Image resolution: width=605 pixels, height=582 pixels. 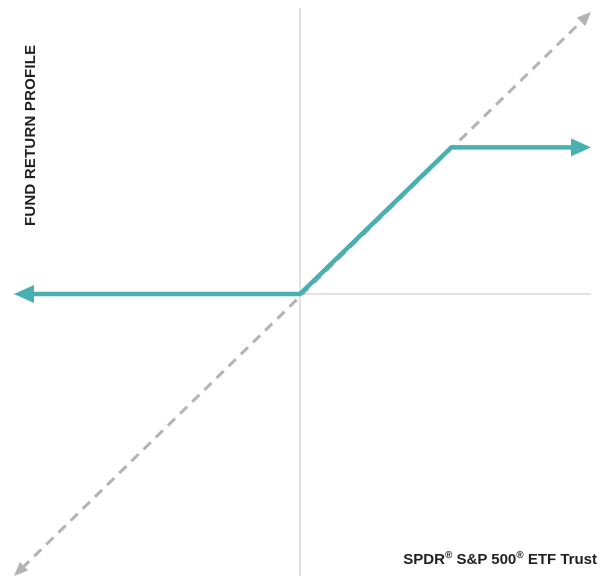 I want to click on y-axis-label: FUND RETURN PROFILE, so click(x=30, y=135).